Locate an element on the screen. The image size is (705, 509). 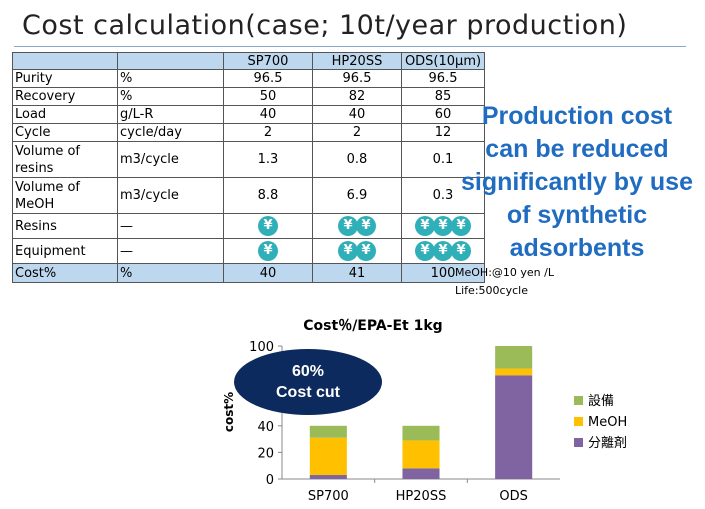
table-row-volume-meoh: Volume of MeOH m3/cycle 8.8 6.9 0.3 is located at coordinates (248, 195).